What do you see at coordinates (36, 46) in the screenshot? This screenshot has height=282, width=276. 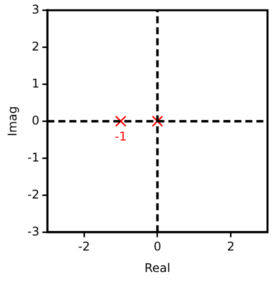 I see `y-tick-label: 2` at bounding box center [36, 46].